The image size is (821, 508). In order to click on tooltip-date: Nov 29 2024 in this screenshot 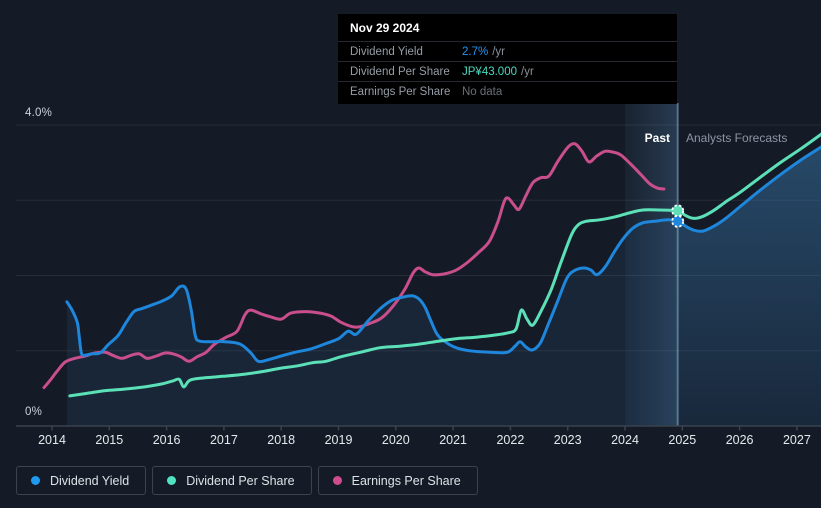, I will do `click(385, 28)`.